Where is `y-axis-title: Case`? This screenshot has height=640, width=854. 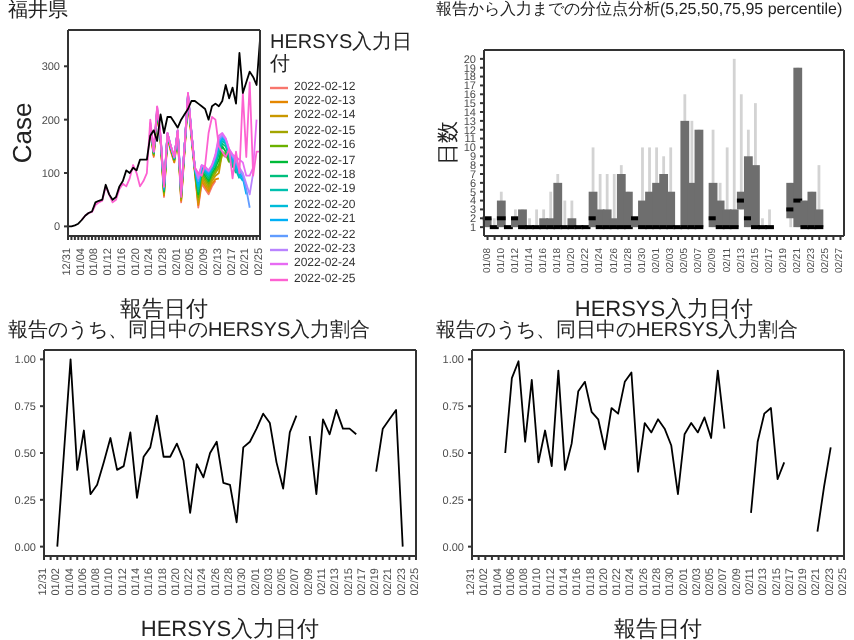
y-axis-title: Case is located at coordinates (22, 133).